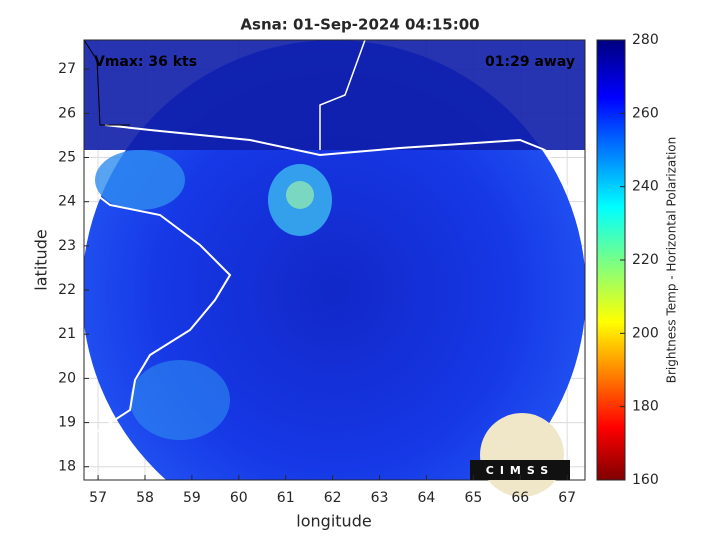 This screenshot has width=720, height=544. Describe the element at coordinates (67, 113) in the screenshot. I see `y-tick-label: 26` at that location.